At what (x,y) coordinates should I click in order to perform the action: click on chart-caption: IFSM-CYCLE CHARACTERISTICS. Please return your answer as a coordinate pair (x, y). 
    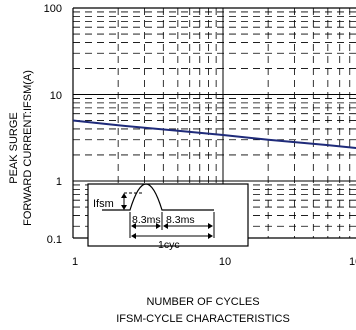
    Looking at the image, I should click on (203, 319).